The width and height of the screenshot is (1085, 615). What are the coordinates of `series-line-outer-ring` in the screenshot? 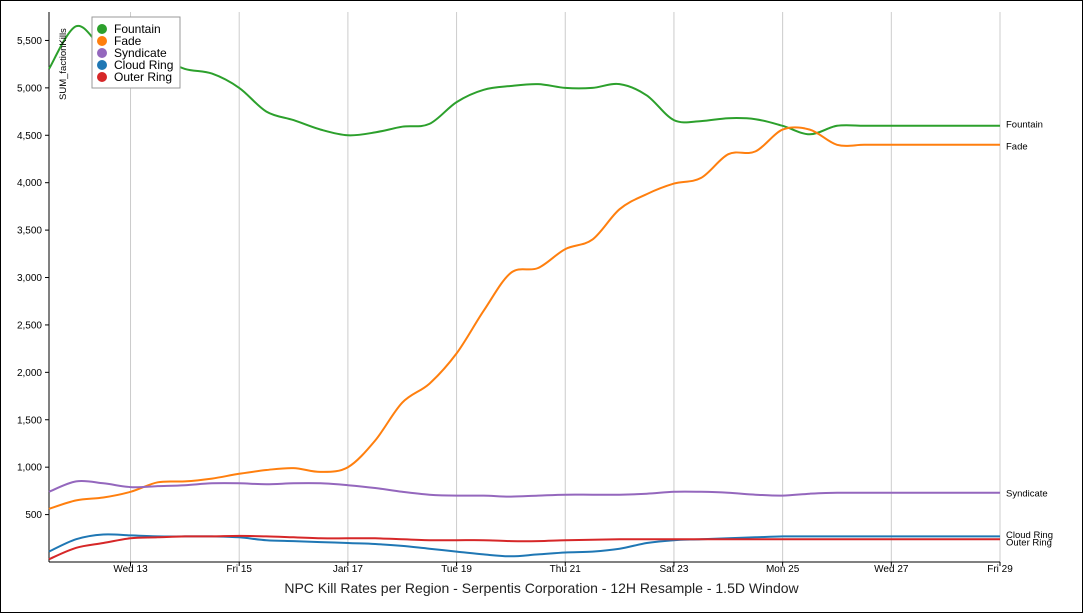 It's located at (524, 547).